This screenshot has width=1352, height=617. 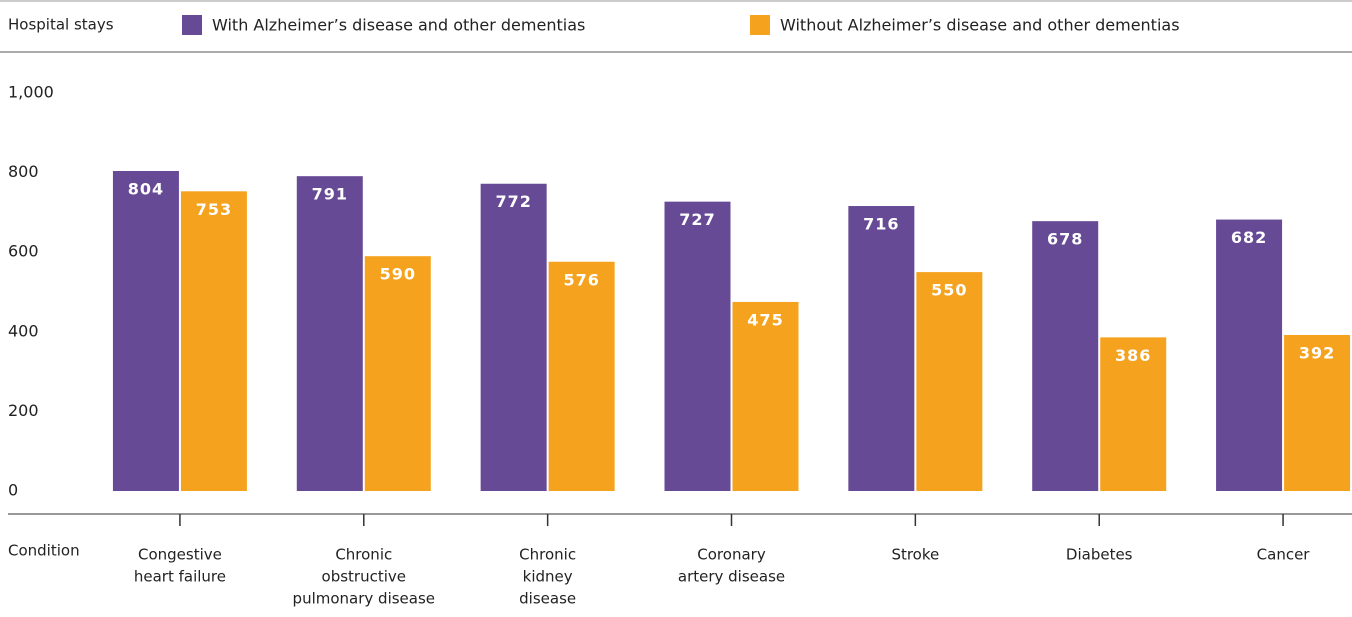 What do you see at coordinates (31, 92) in the screenshot?
I see `y-tick-label: 1,000` at bounding box center [31, 92].